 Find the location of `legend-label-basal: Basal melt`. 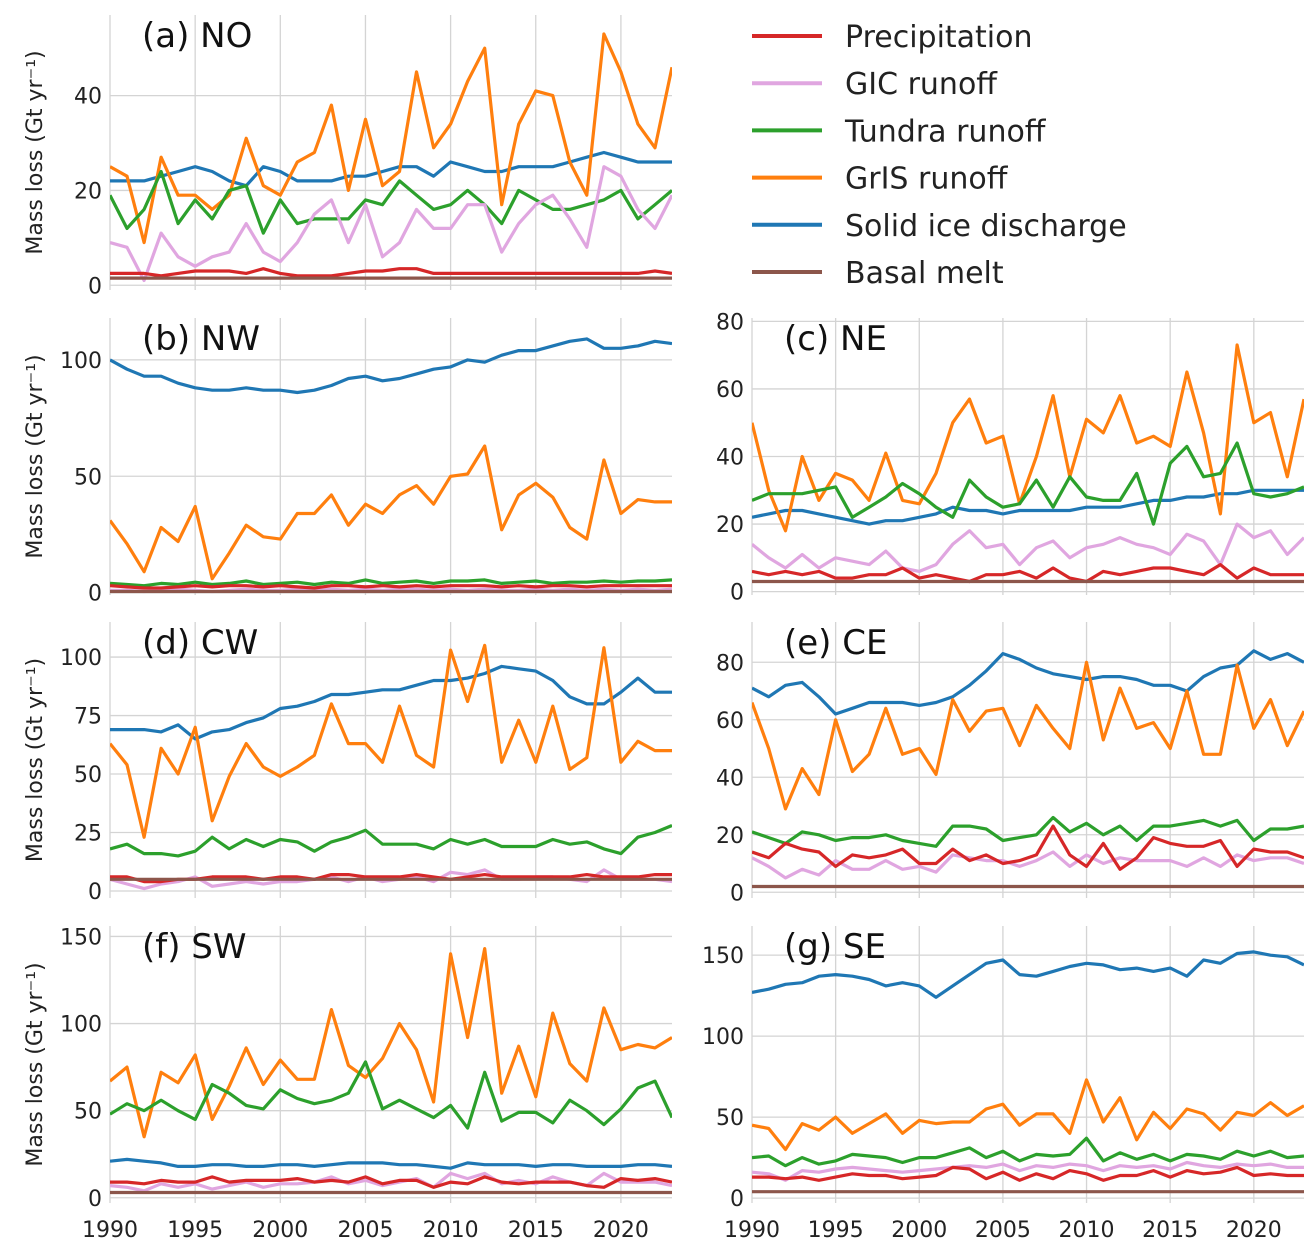

legend-label-basal: Basal melt is located at coordinates (924, 273).